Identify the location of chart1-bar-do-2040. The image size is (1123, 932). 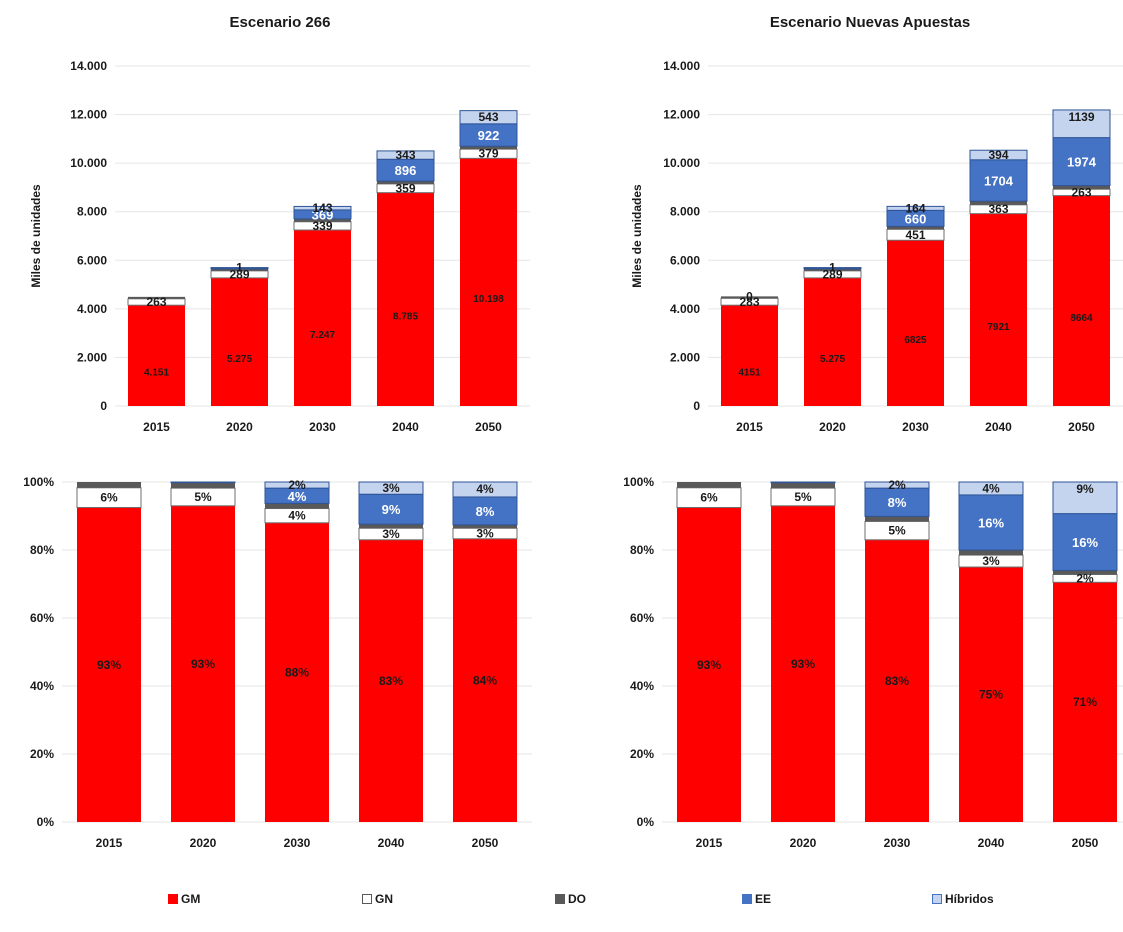
(405, 182).